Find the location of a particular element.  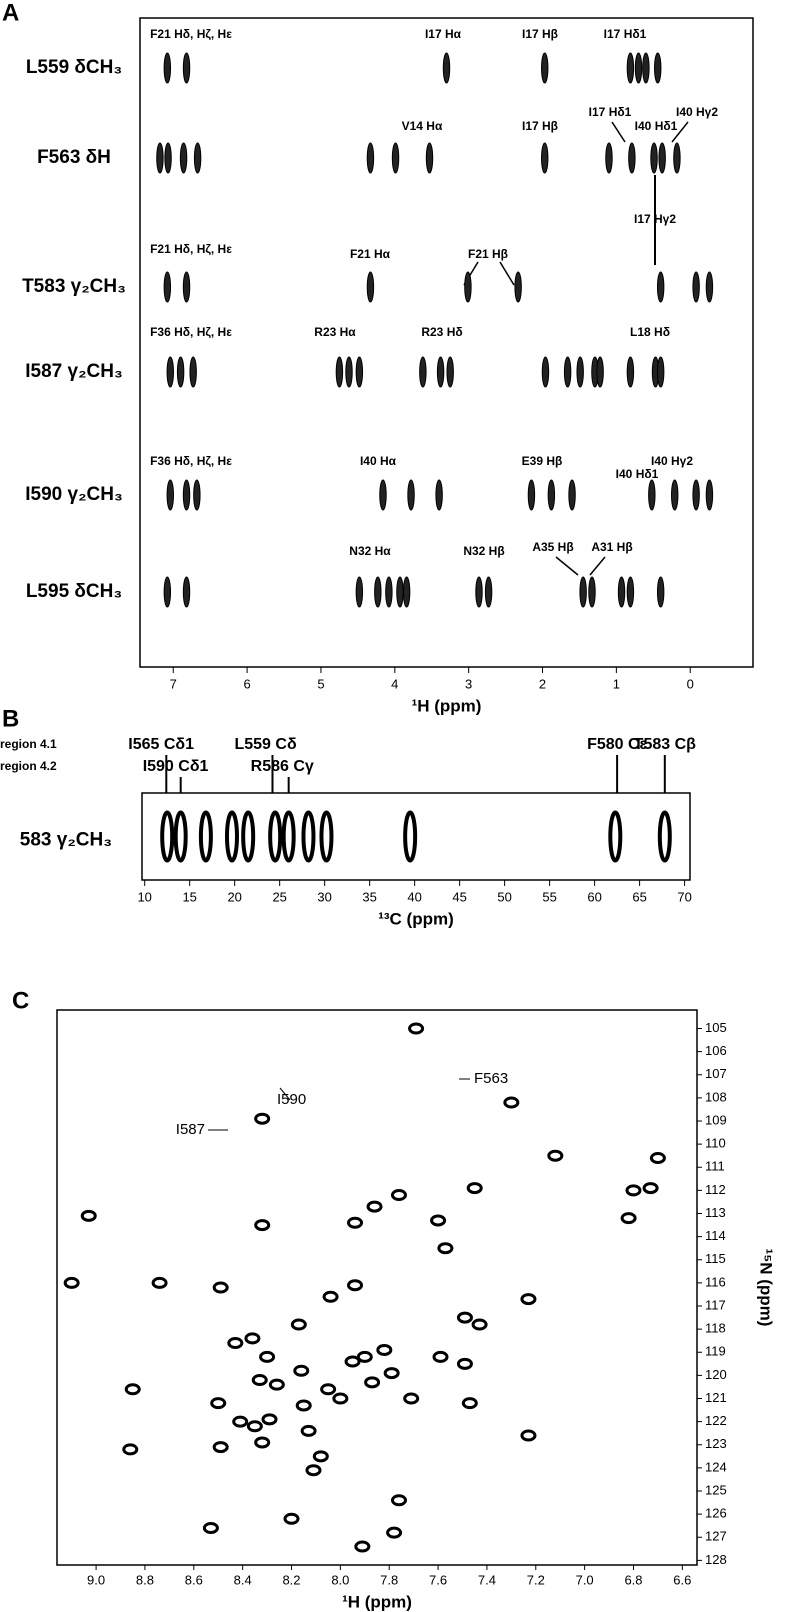

annotation: I17 Hβ is located at coordinates (540, 126).